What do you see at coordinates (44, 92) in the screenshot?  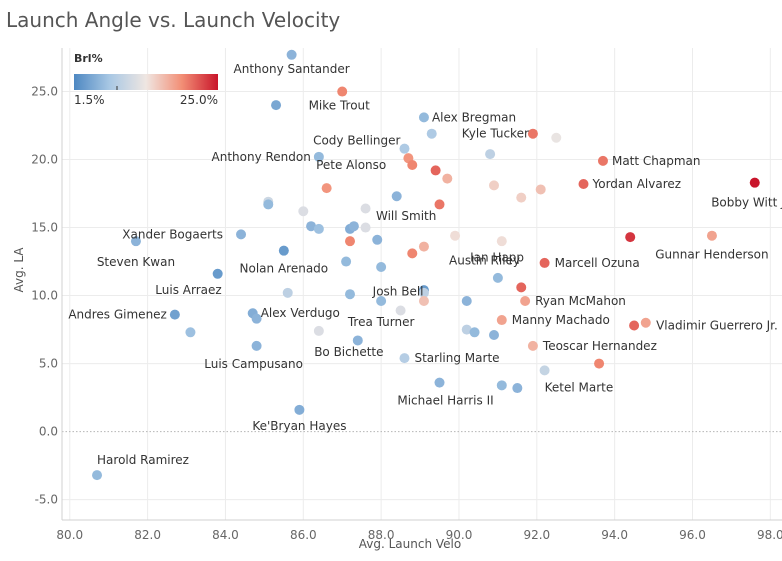 I see `y-tick-label: 25.0` at bounding box center [44, 92].